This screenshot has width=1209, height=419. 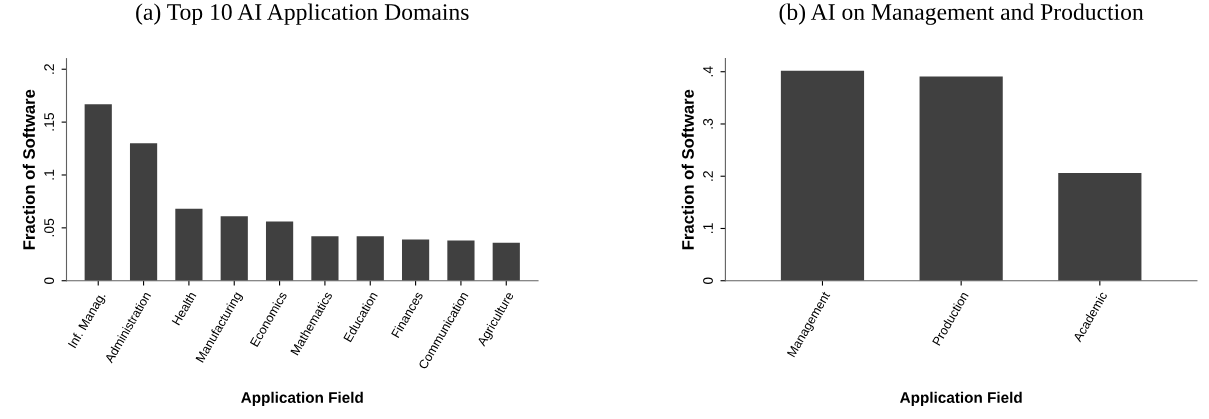 I want to click on chart-title: (a) Top 10 AI Application Domains, so click(x=302, y=14).